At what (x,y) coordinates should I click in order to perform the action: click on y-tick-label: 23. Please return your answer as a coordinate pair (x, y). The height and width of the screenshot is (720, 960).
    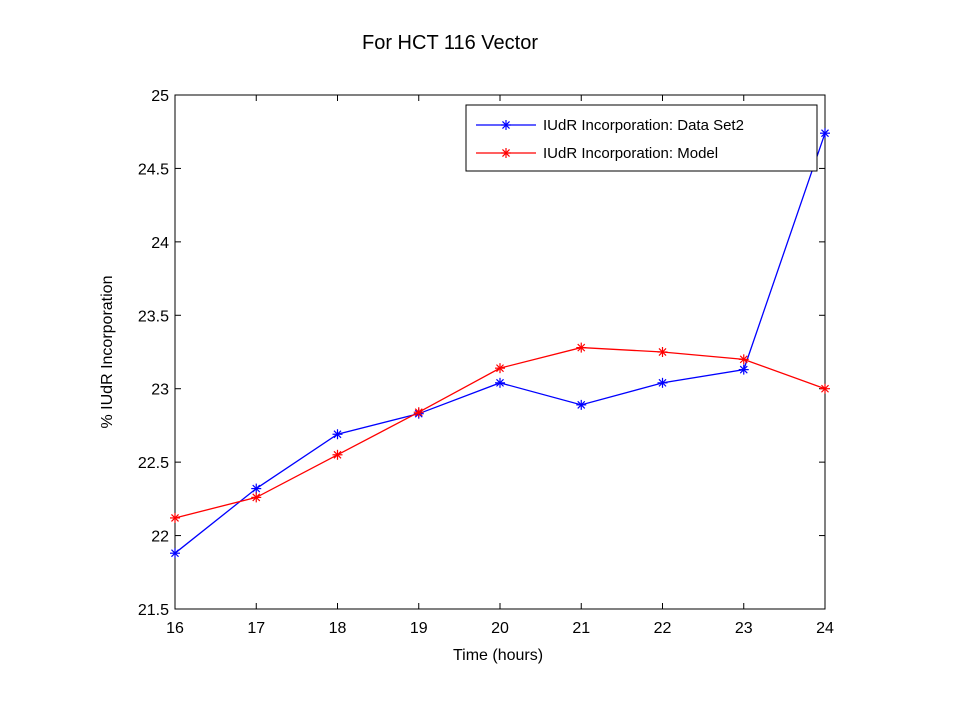
    Looking at the image, I should click on (160, 390).